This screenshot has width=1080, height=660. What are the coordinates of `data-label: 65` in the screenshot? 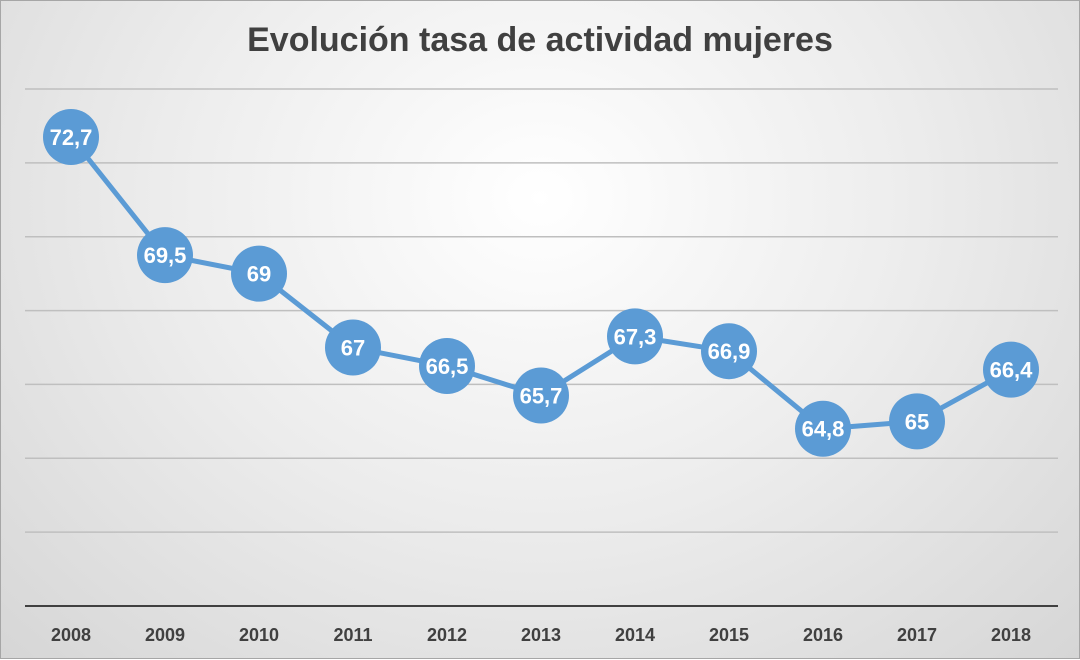 It's located at (917, 421).